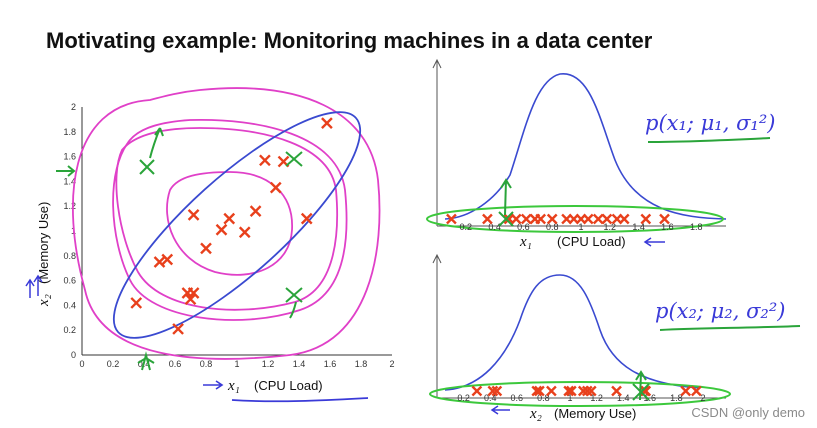 Image resolution: width=817 pixels, height=428 pixels. I want to click on top-green-arrow, so click(506, 202).